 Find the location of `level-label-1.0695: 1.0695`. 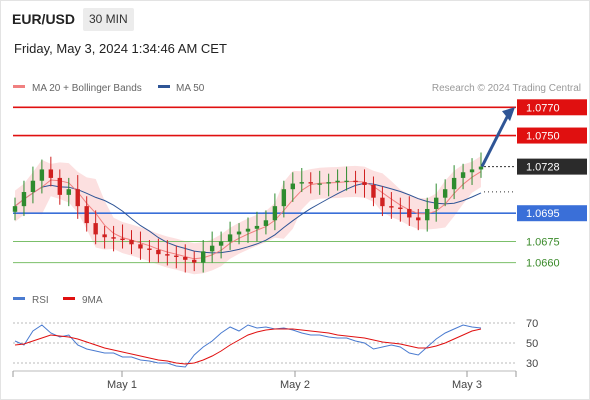

level-label-1.0695: 1.0695 is located at coordinates (543, 214).